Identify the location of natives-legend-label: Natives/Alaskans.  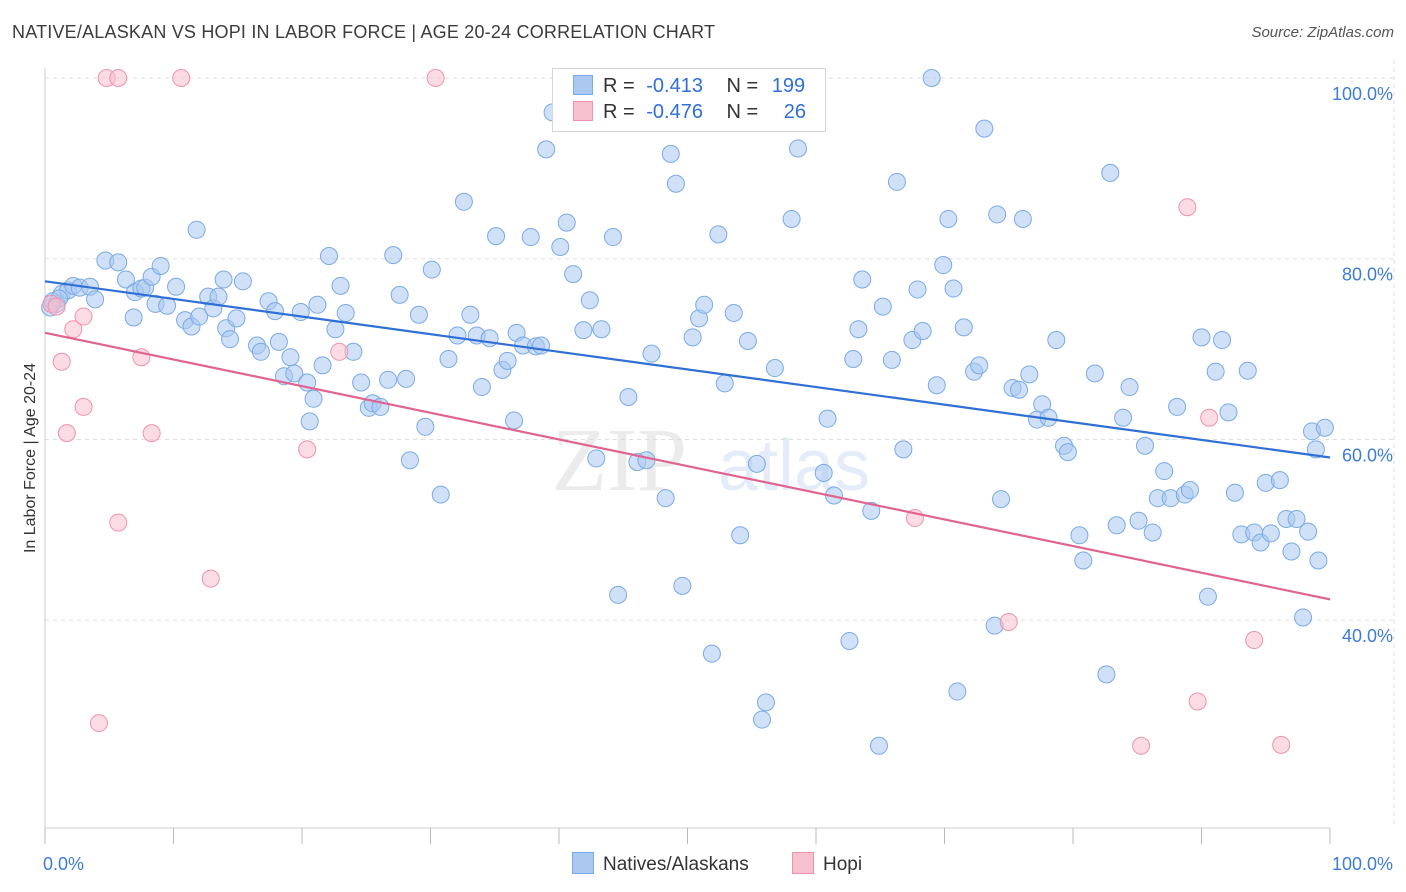
(676, 864).